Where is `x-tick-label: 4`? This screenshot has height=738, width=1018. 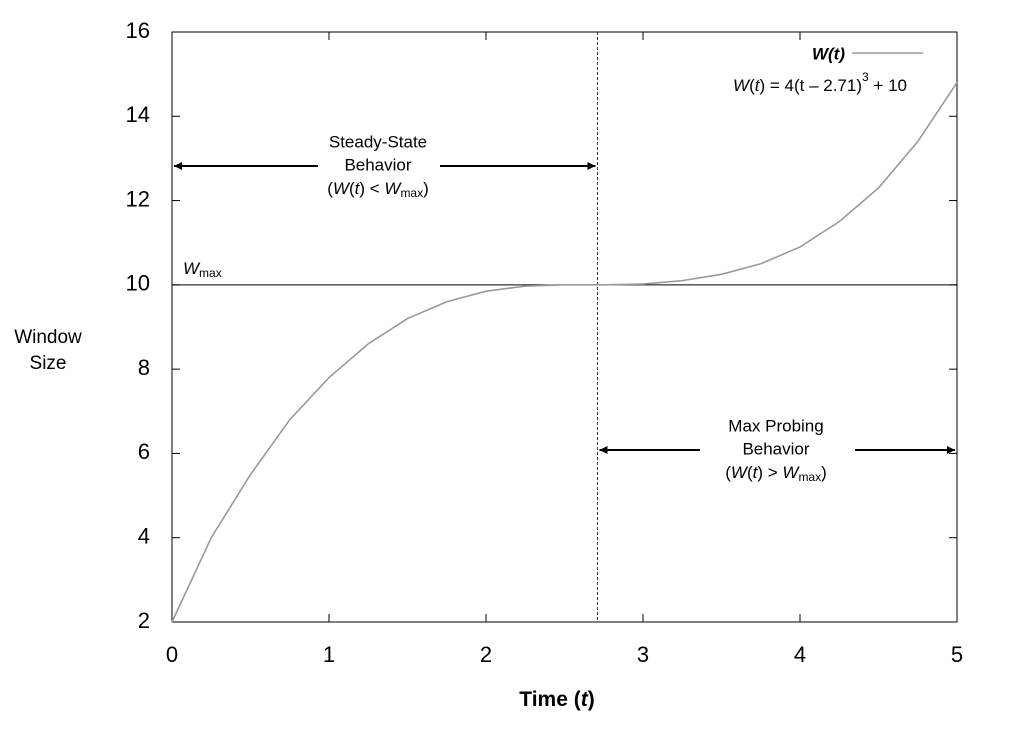 x-tick-label: 4 is located at coordinates (800, 654).